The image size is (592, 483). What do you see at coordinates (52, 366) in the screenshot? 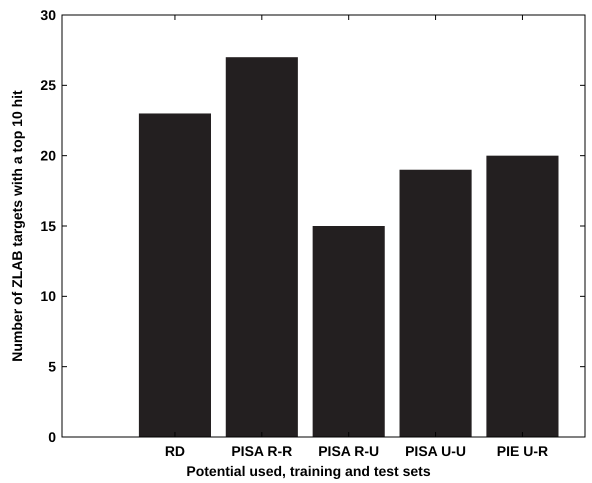
I see `y-tick-label: 5` at bounding box center [52, 366].